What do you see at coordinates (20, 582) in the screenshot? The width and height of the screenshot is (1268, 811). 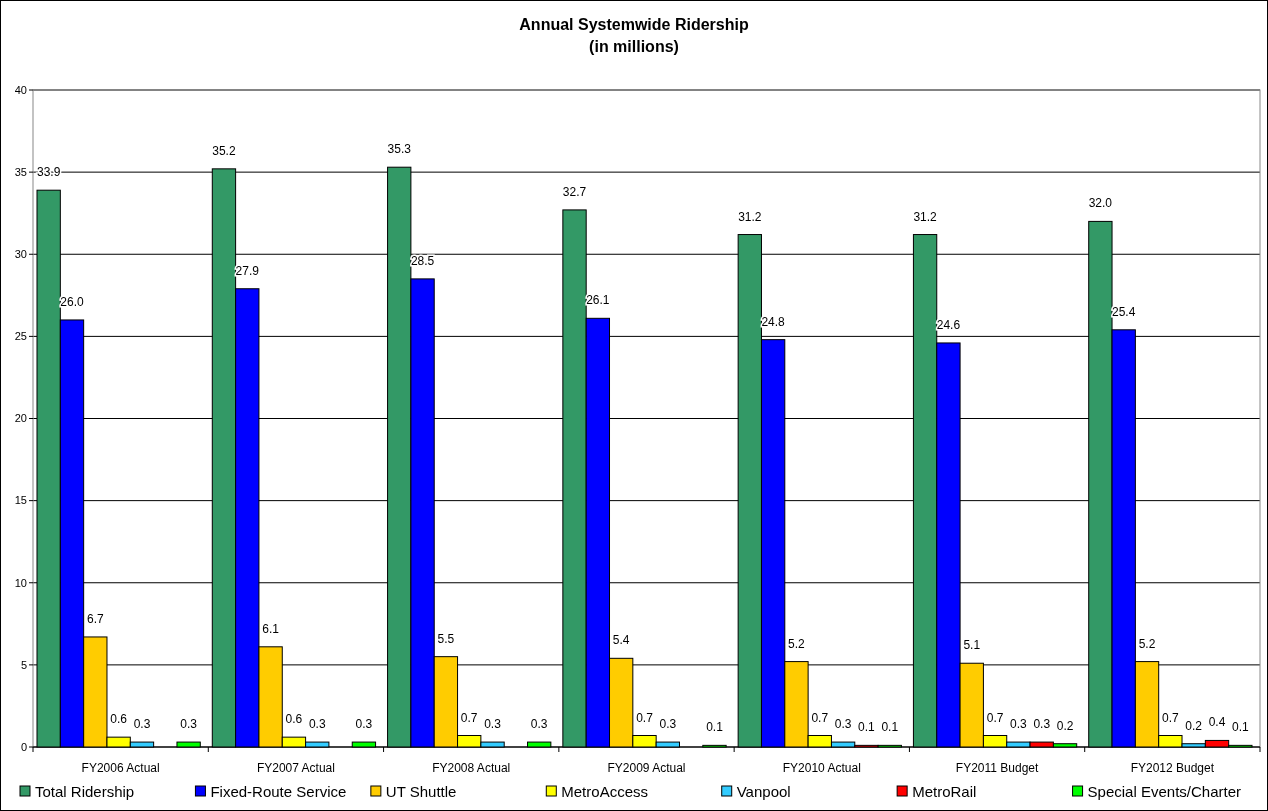 I see `y-tick-label: 10` at bounding box center [20, 582].